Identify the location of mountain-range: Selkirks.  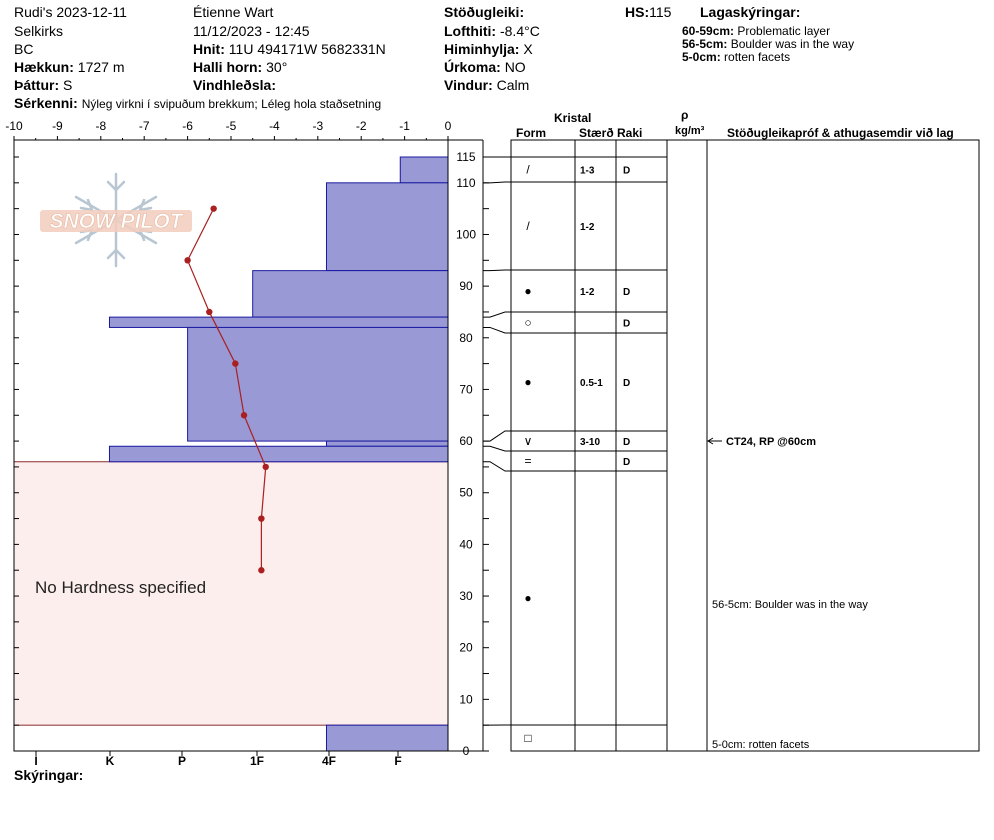
(39, 31).